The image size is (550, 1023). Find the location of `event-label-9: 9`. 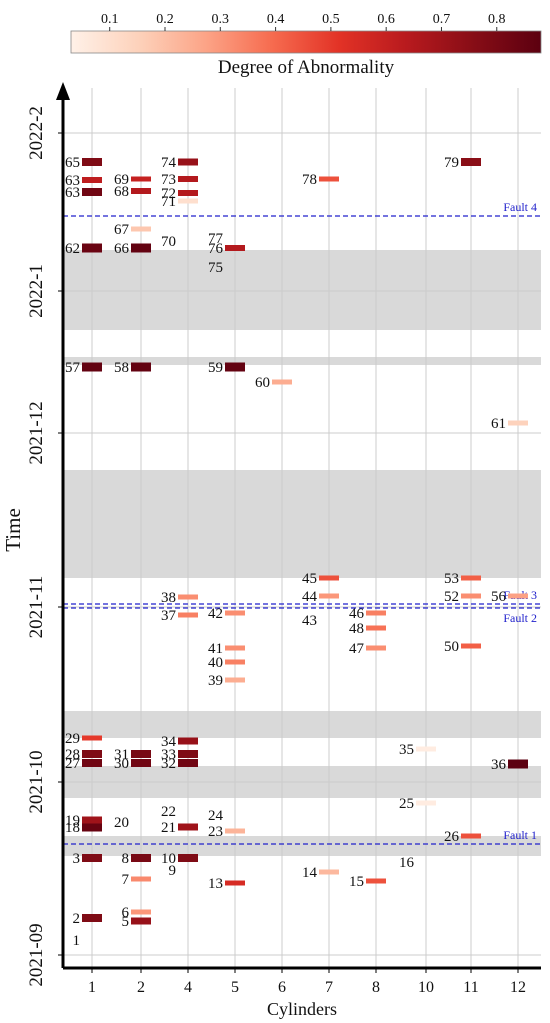

event-label-9: 9 is located at coordinates (173, 871).